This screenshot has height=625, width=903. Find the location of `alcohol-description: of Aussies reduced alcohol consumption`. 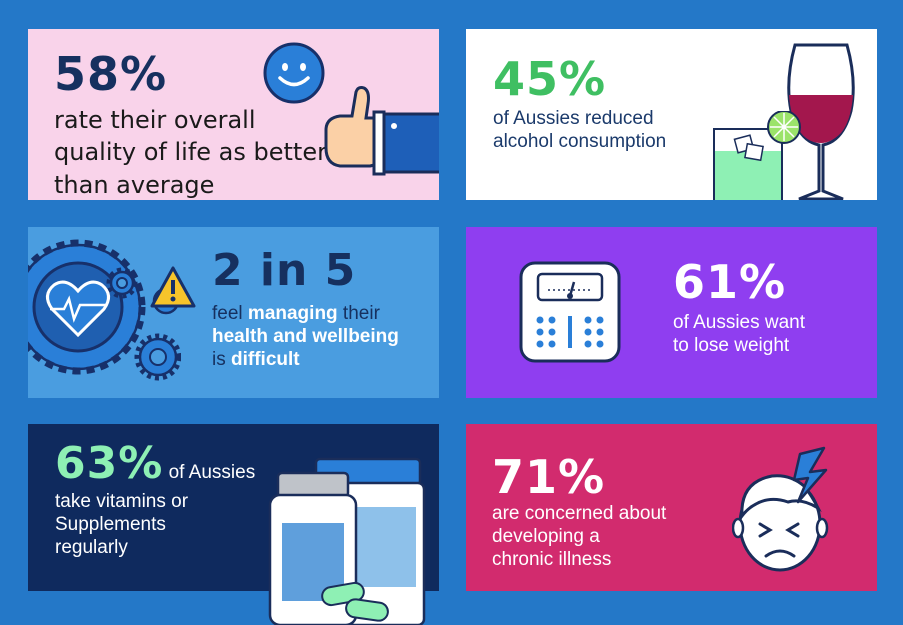

alcohol-description: of Aussies reduced alcohol consumption is located at coordinates (579, 130).